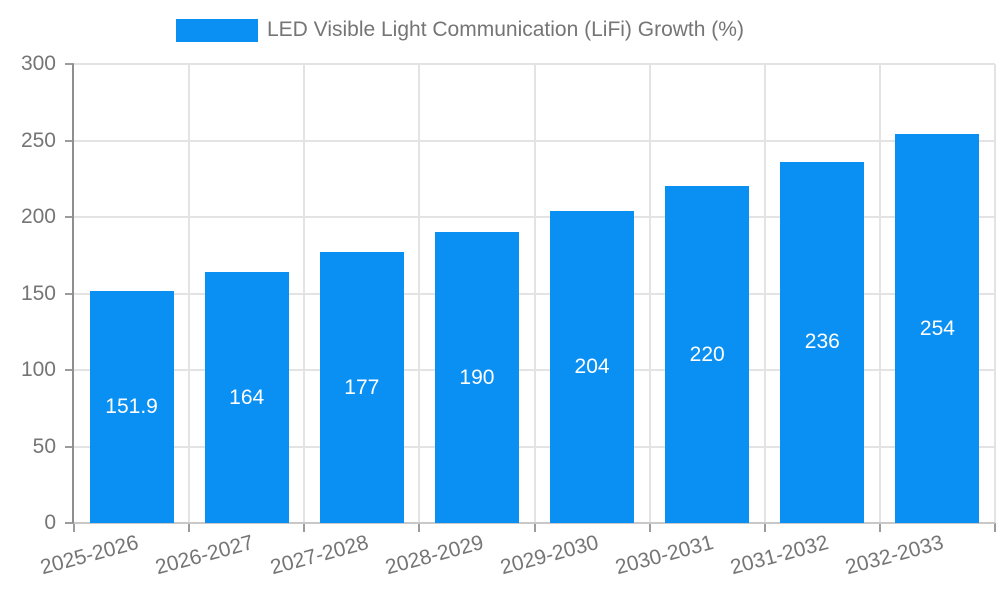  I want to click on y-tick-label: 250, so click(38, 140).